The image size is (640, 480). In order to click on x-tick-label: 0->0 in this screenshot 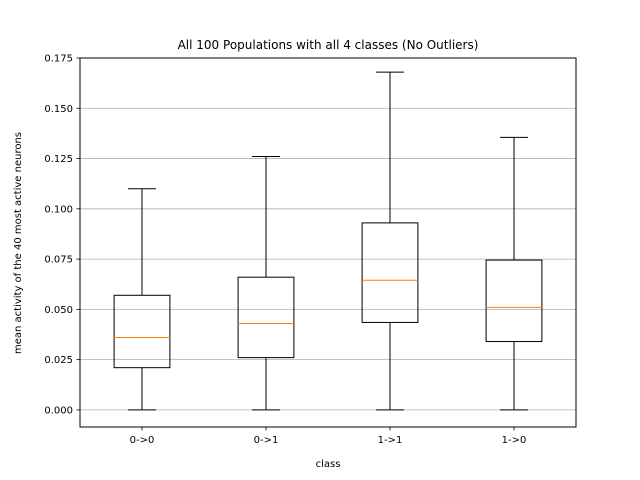, I will do `click(142, 440)`.